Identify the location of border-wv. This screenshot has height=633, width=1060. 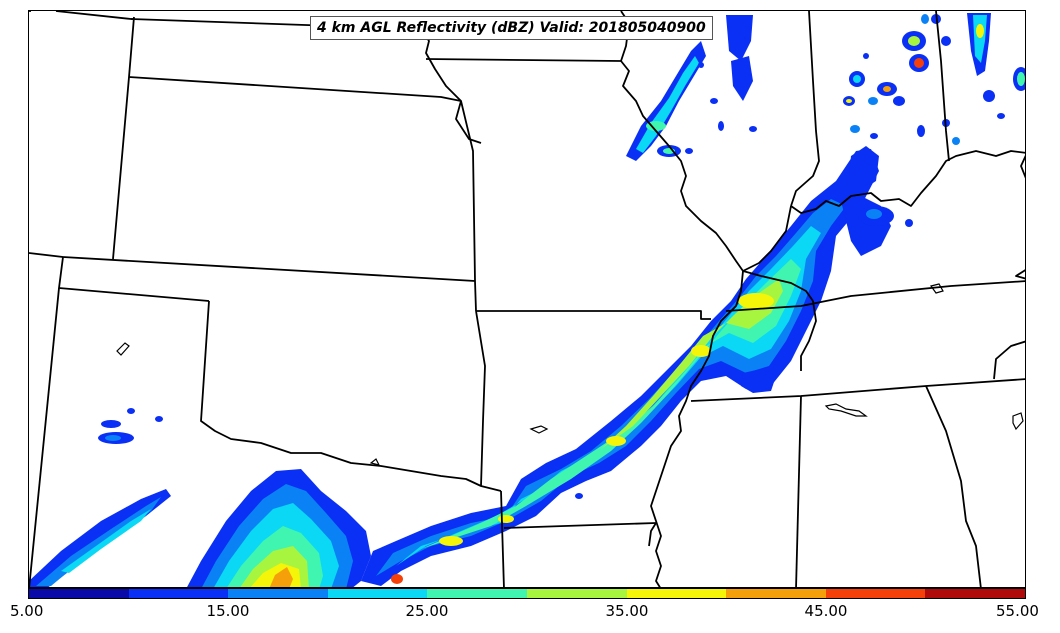
(1022, 167).